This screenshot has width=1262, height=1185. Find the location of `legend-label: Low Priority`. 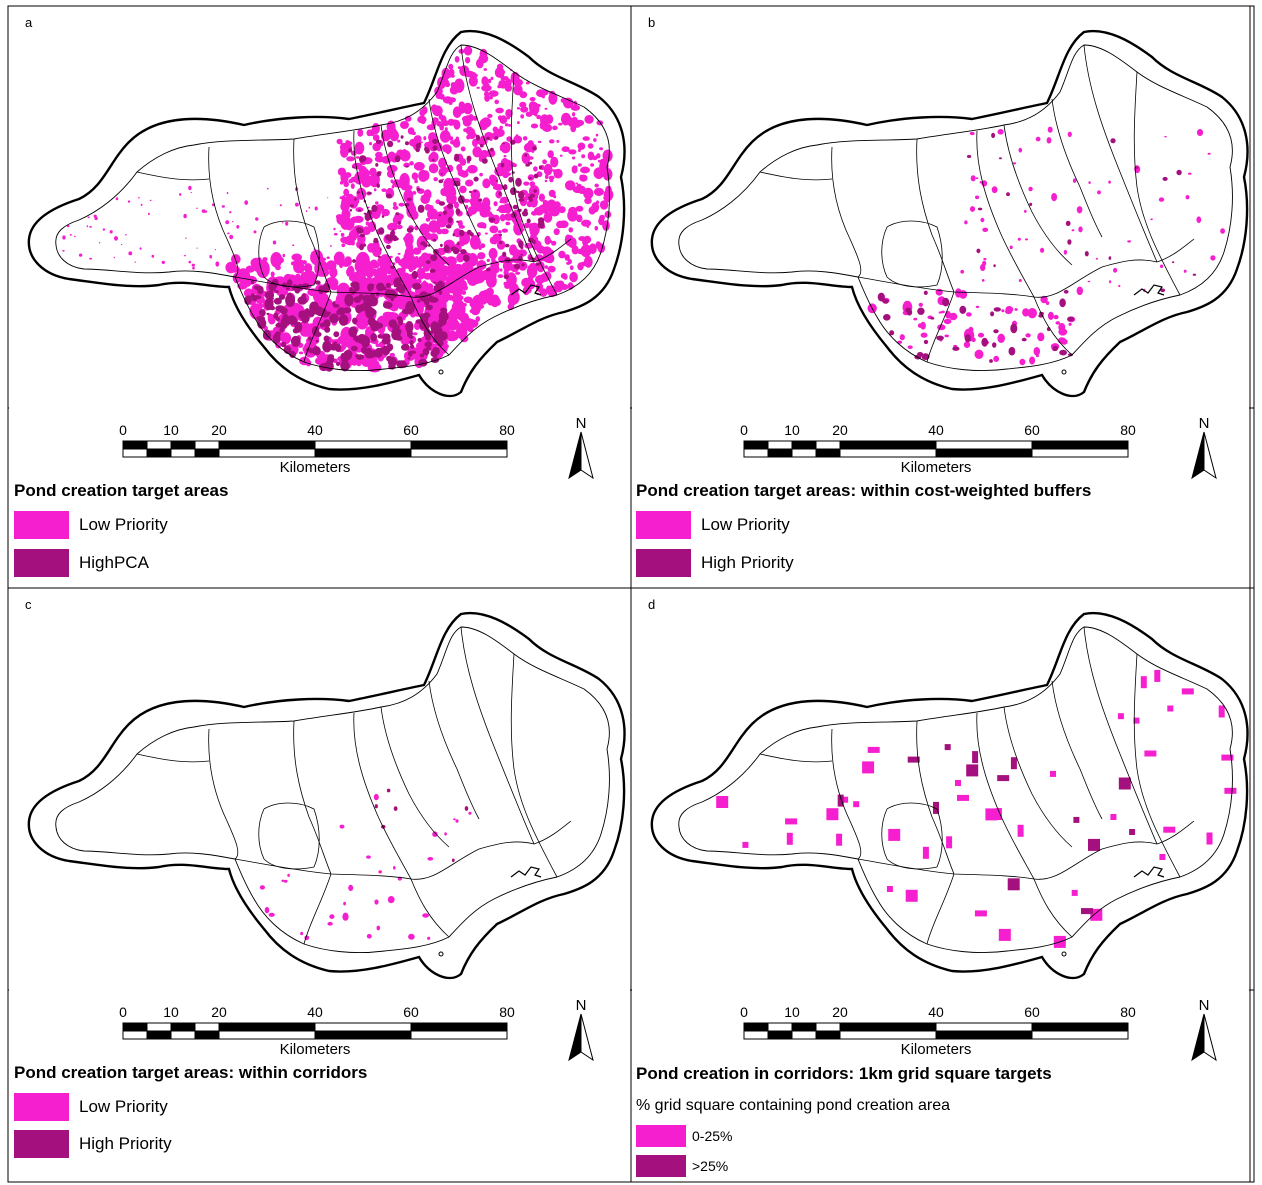

legend-label: Low Priority is located at coordinates (745, 524).